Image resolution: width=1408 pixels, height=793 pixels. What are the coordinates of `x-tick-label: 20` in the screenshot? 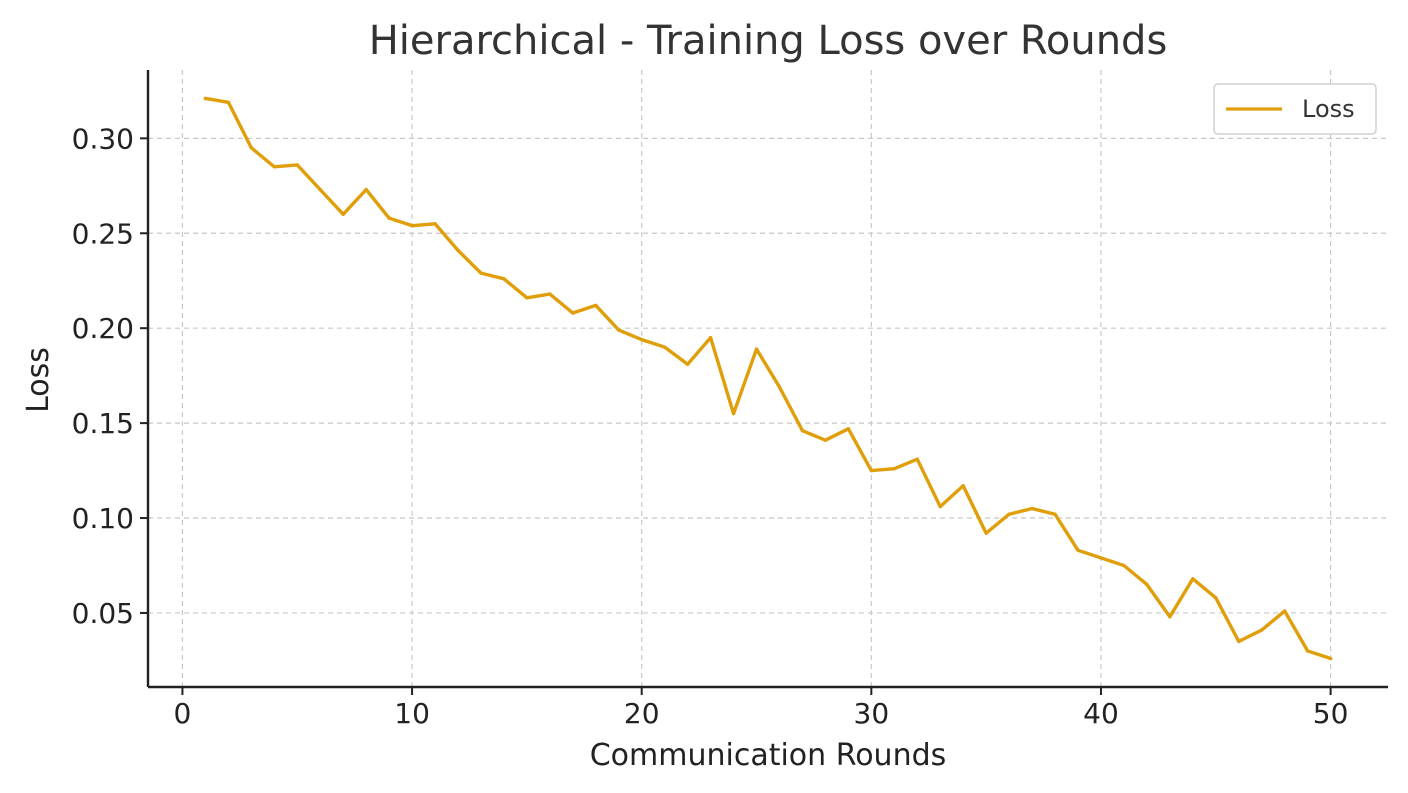 It's located at (642, 713).